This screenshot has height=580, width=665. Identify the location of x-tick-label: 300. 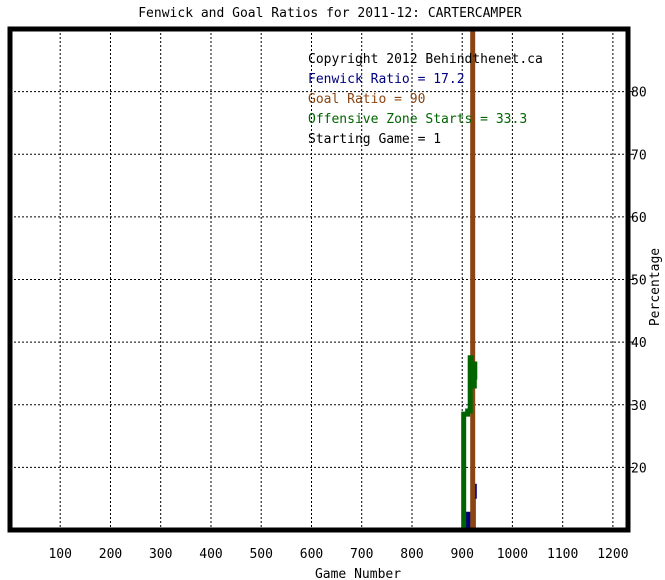
(160, 554).